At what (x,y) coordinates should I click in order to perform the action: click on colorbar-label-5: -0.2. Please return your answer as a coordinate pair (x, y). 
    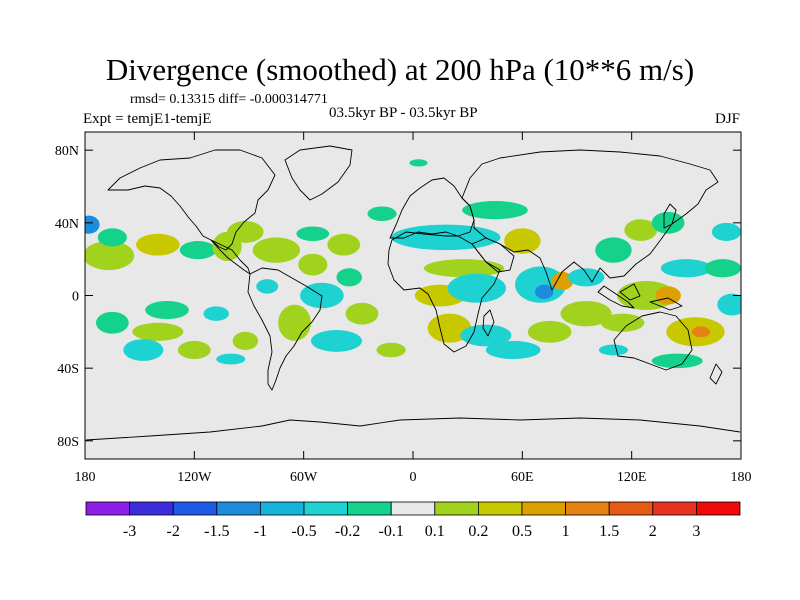
    Looking at the image, I should click on (347, 531).